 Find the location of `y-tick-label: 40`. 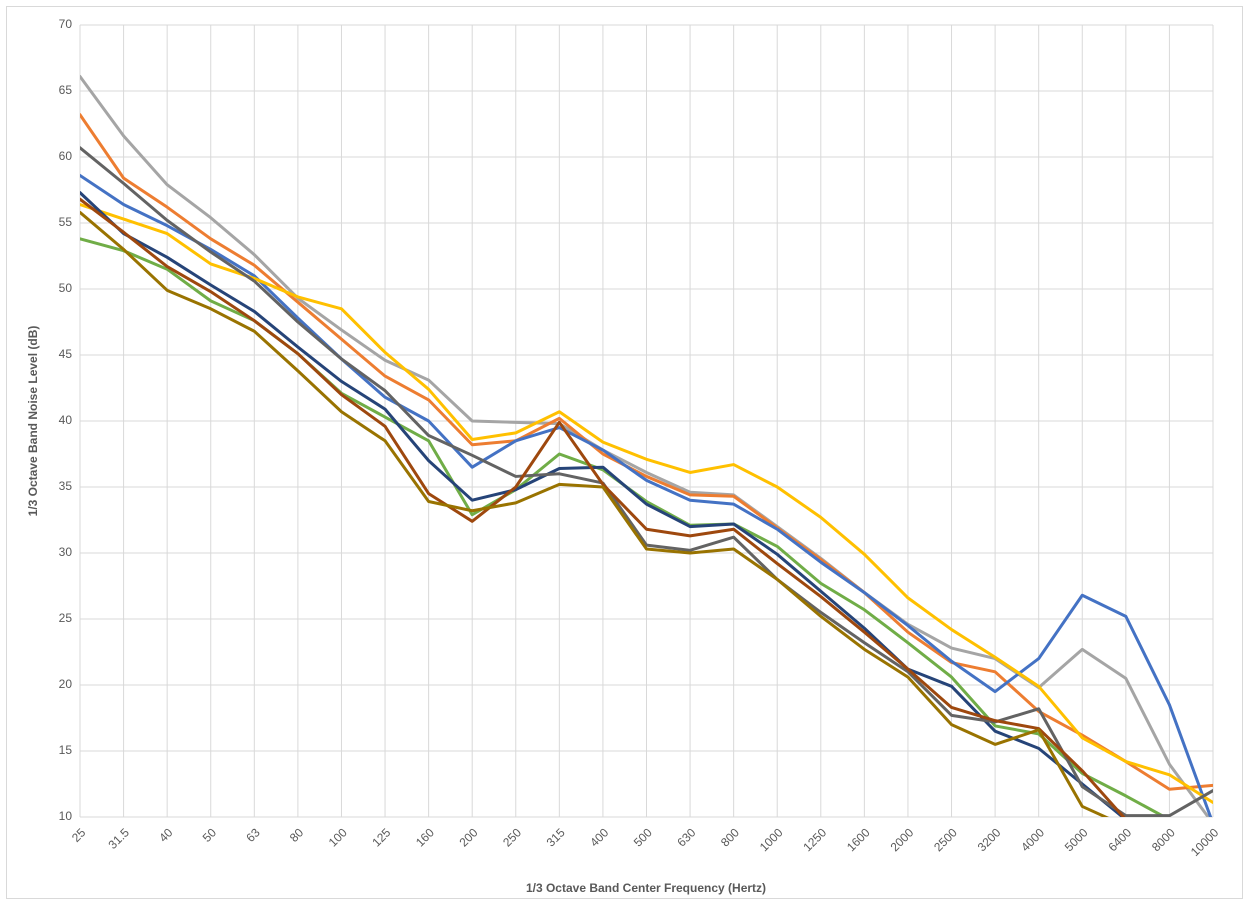

y-tick-label: 40 is located at coordinates (66, 420).